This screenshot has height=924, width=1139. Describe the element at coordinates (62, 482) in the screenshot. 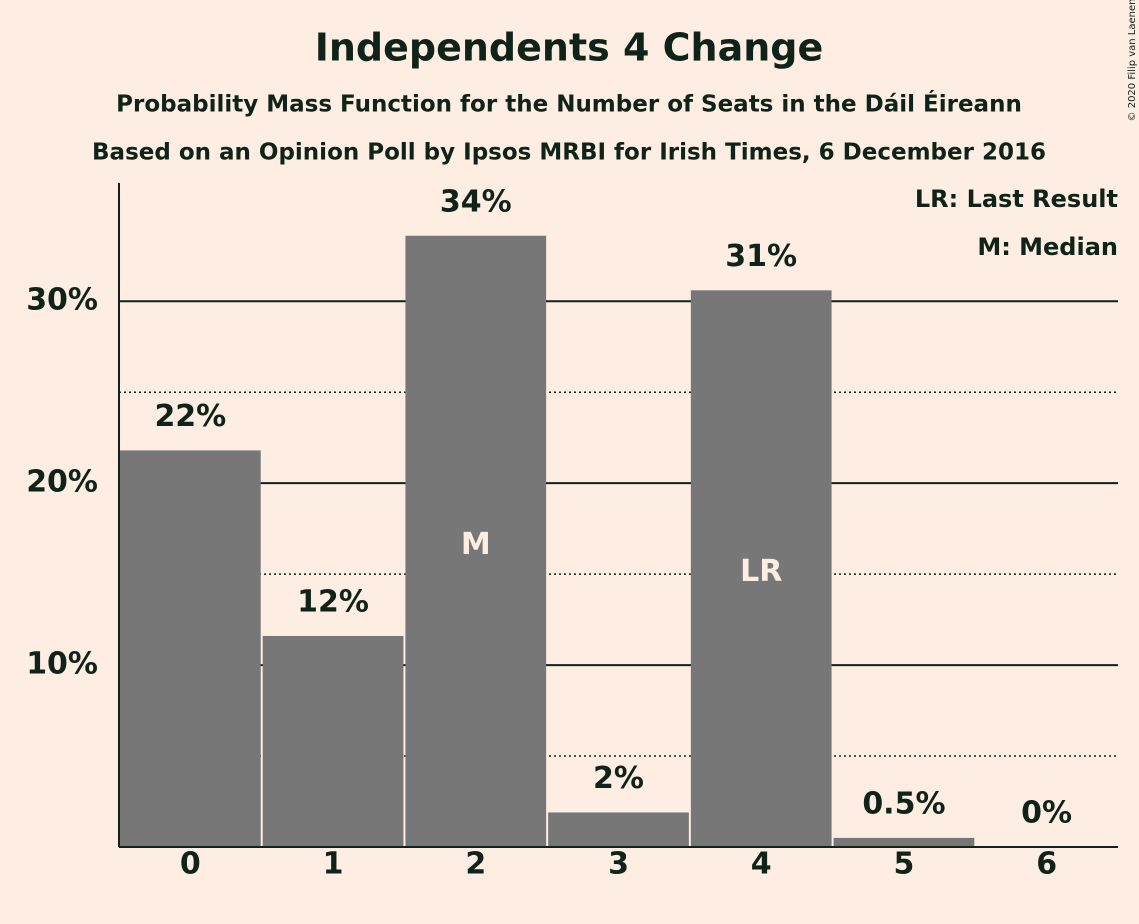

I see `y-tick-label: 20%` at that location.